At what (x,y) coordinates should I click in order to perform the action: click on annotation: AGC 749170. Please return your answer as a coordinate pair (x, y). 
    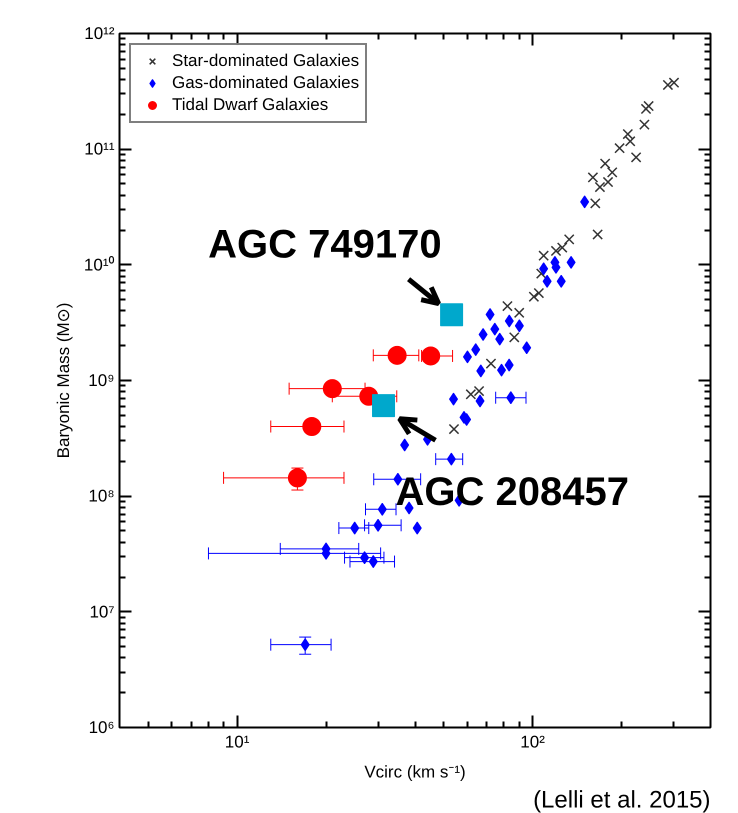
    Looking at the image, I should click on (325, 244).